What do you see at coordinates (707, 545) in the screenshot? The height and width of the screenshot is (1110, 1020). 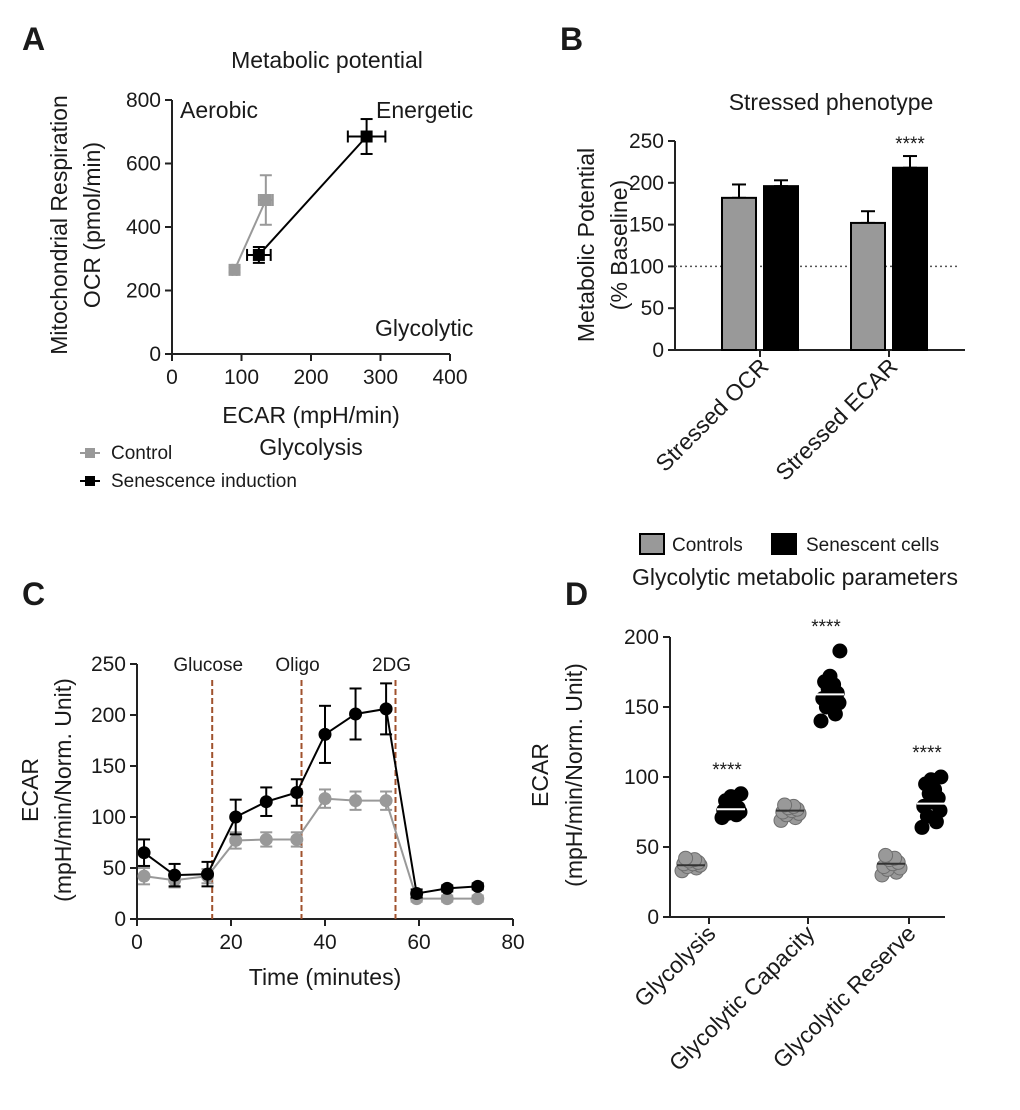 I see `legend-controls-label: Controls` at bounding box center [707, 545].